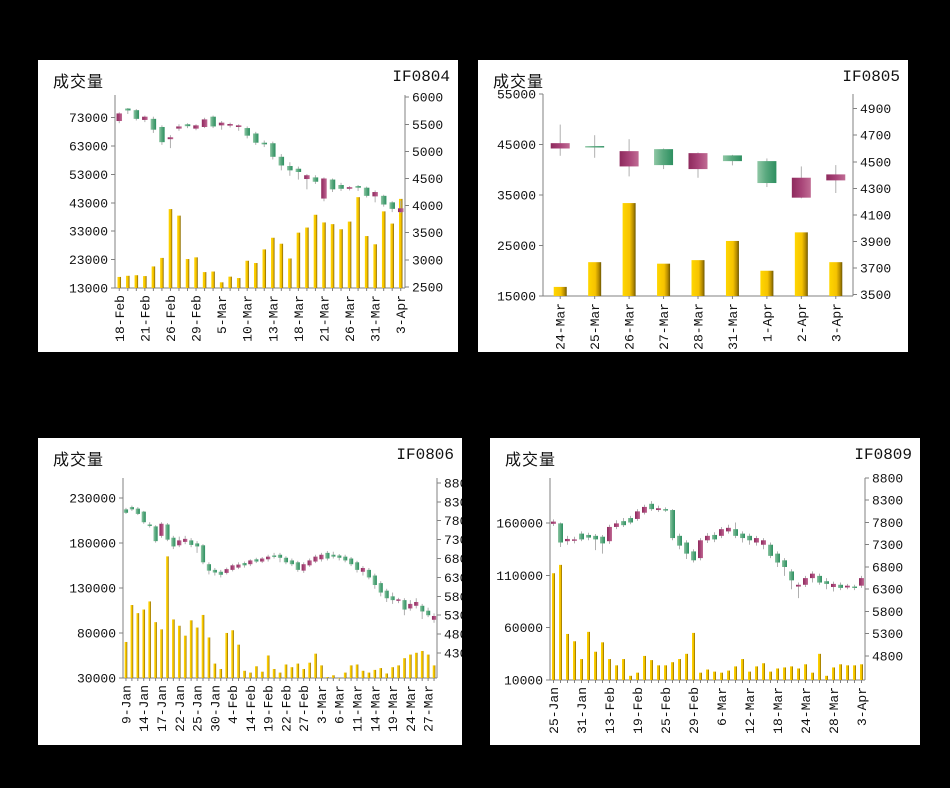 The width and height of the screenshot is (950, 788). Describe the element at coordinates (883, 455) in the screenshot. I see `contract-code: IF0809` at that location.